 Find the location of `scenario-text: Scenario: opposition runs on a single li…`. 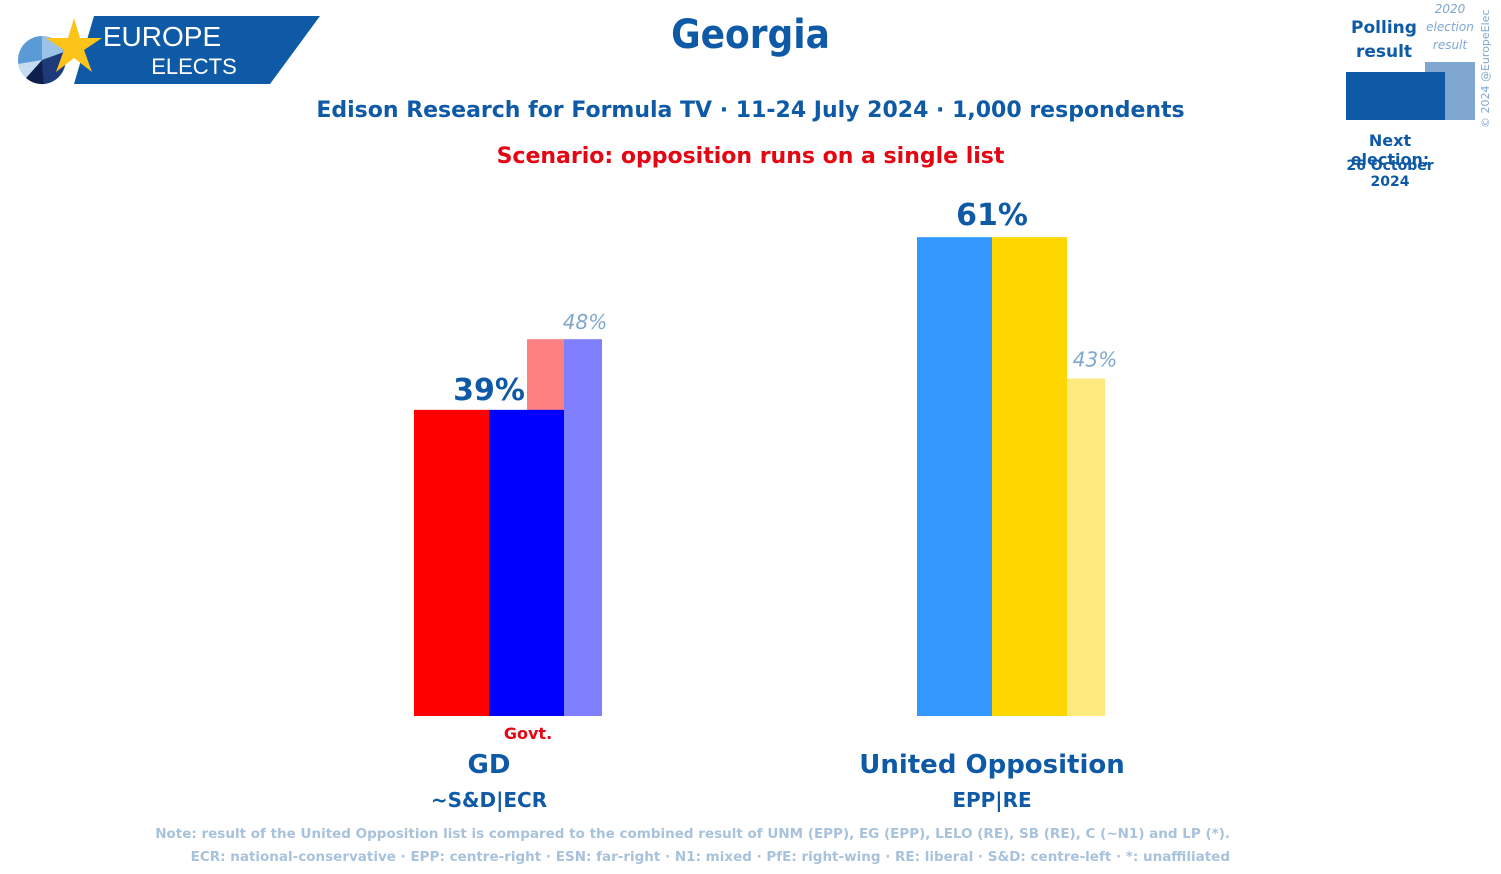

scenario-text: Scenario: opposition runs on a single li… is located at coordinates (750, 156).